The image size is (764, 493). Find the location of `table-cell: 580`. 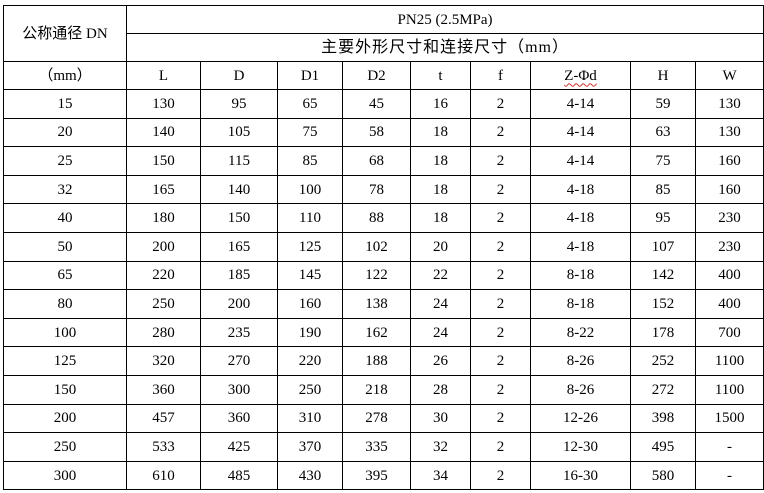

table-cell: 580 is located at coordinates (663, 475).